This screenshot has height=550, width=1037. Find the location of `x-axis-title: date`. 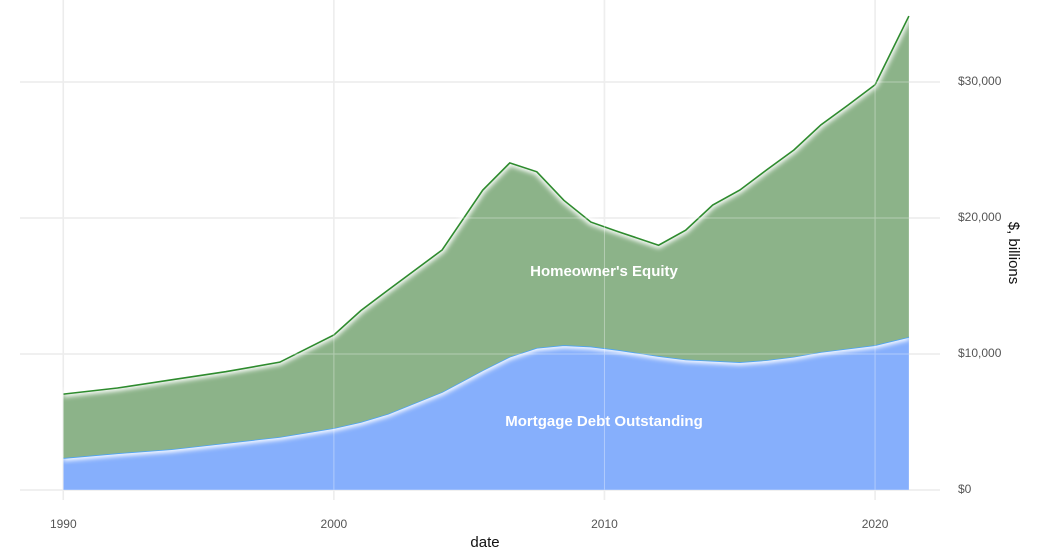

x-axis-title: date is located at coordinates (484, 542).